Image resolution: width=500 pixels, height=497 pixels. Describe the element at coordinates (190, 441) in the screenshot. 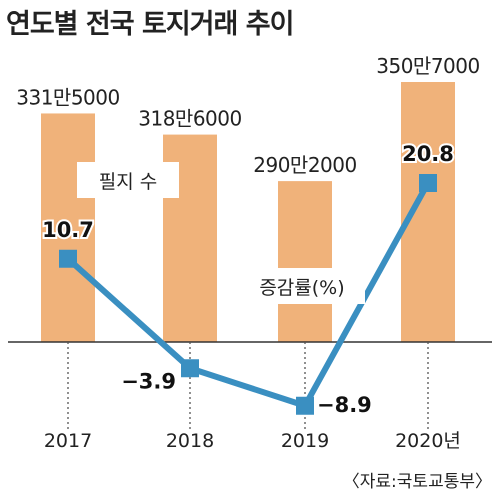

I see `x-tick-label: 2018` at that location.